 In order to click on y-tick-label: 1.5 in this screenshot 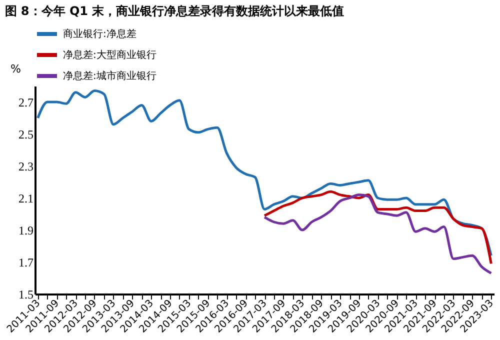, I will do `click(26, 295)`.